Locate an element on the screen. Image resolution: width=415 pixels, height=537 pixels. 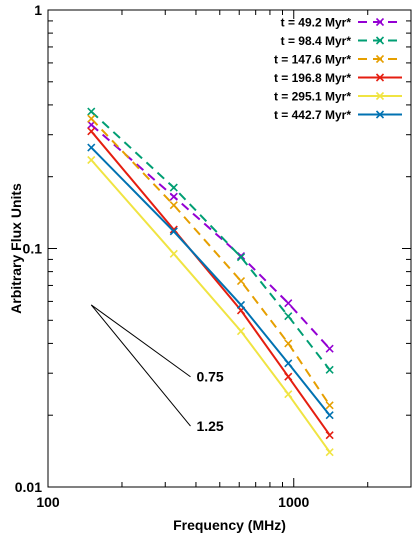
legend-entry: t = 442.7 Myr* is located at coordinates (338, 115).